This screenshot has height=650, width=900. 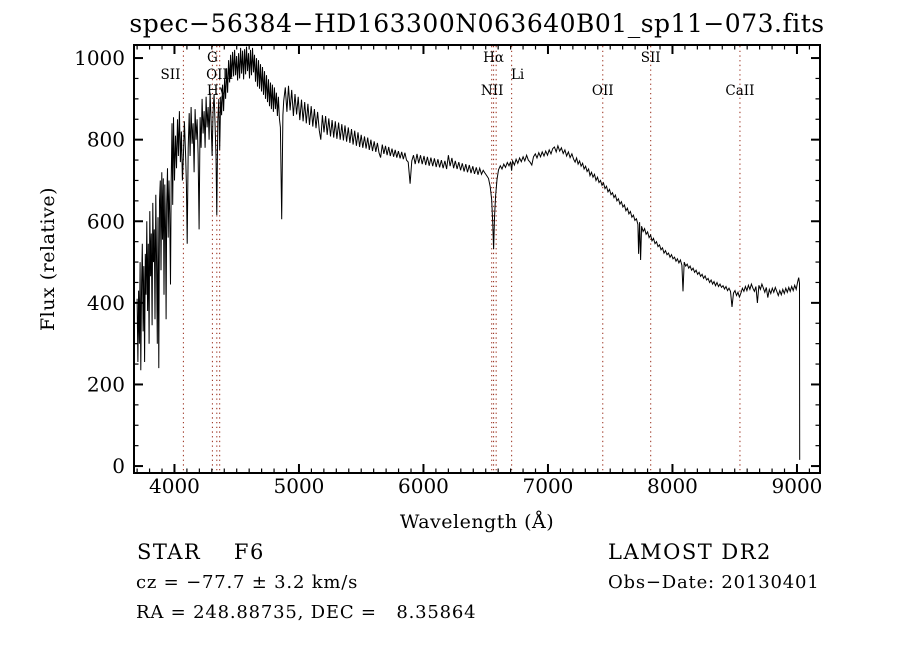 What do you see at coordinates (739, 91) in the screenshot?
I see `spectral-line-label: CaII` at bounding box center [739, 91].